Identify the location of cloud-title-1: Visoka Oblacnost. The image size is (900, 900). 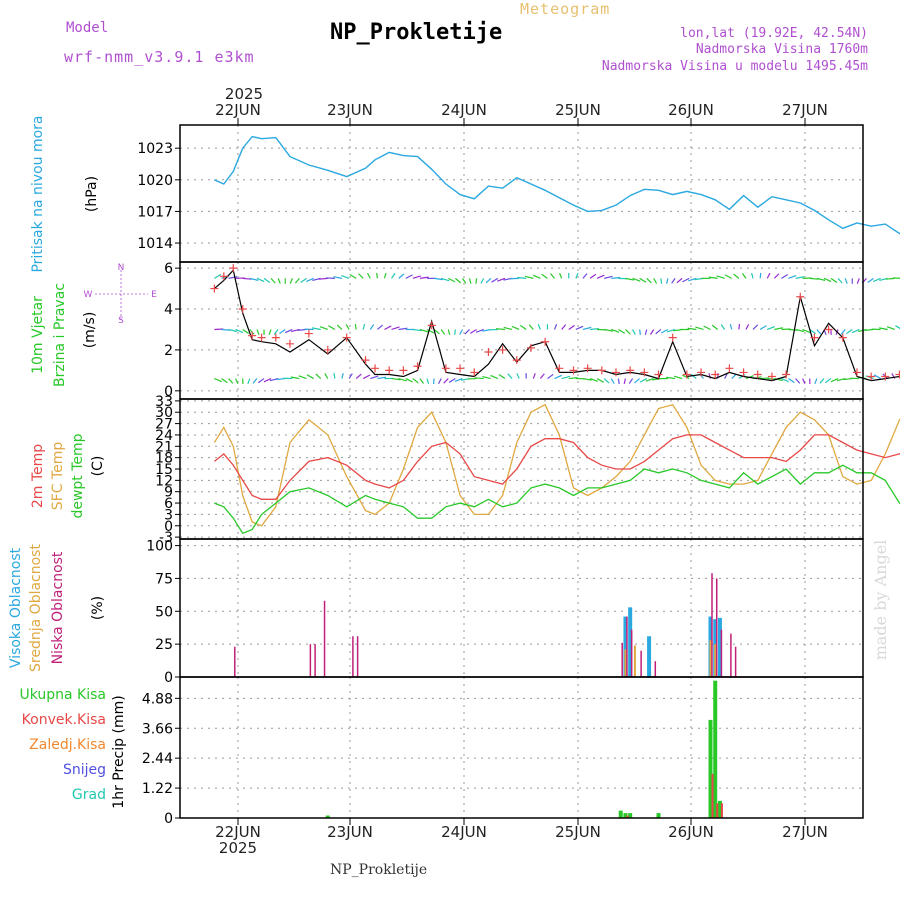
(16, 607).